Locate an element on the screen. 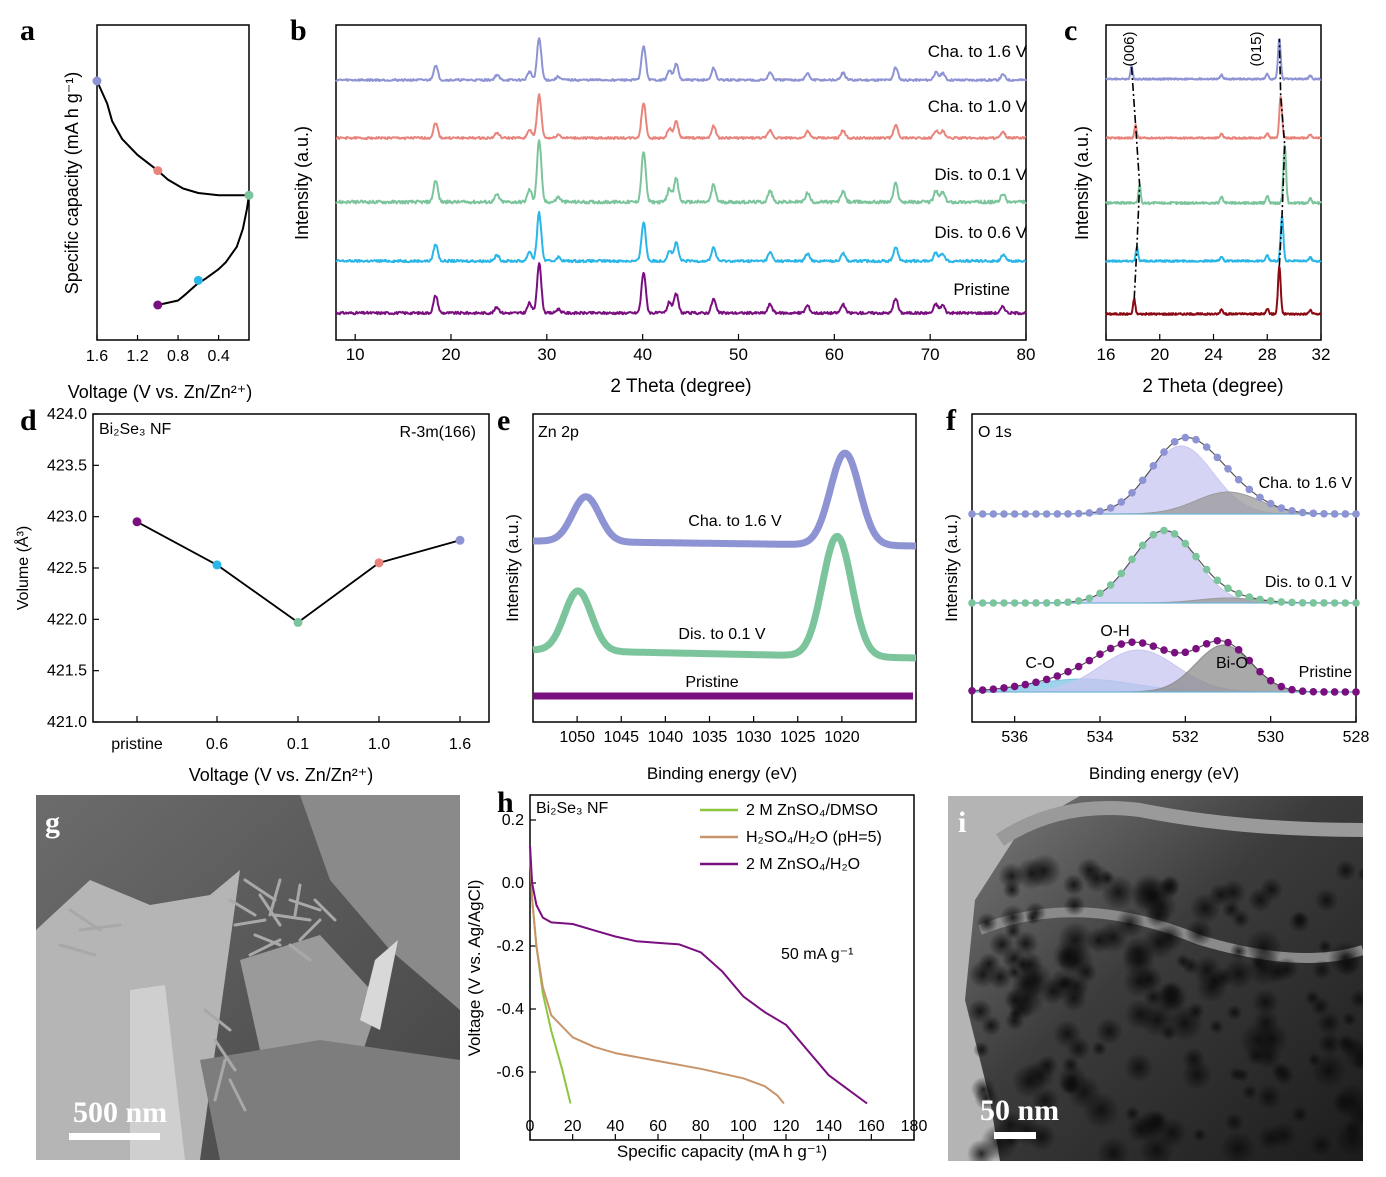 Image resolution: width=1386 pixels, height=1177 pixels. panel-e-series-label: Dis. to 0.1 V is located at coordinates (721, 634).